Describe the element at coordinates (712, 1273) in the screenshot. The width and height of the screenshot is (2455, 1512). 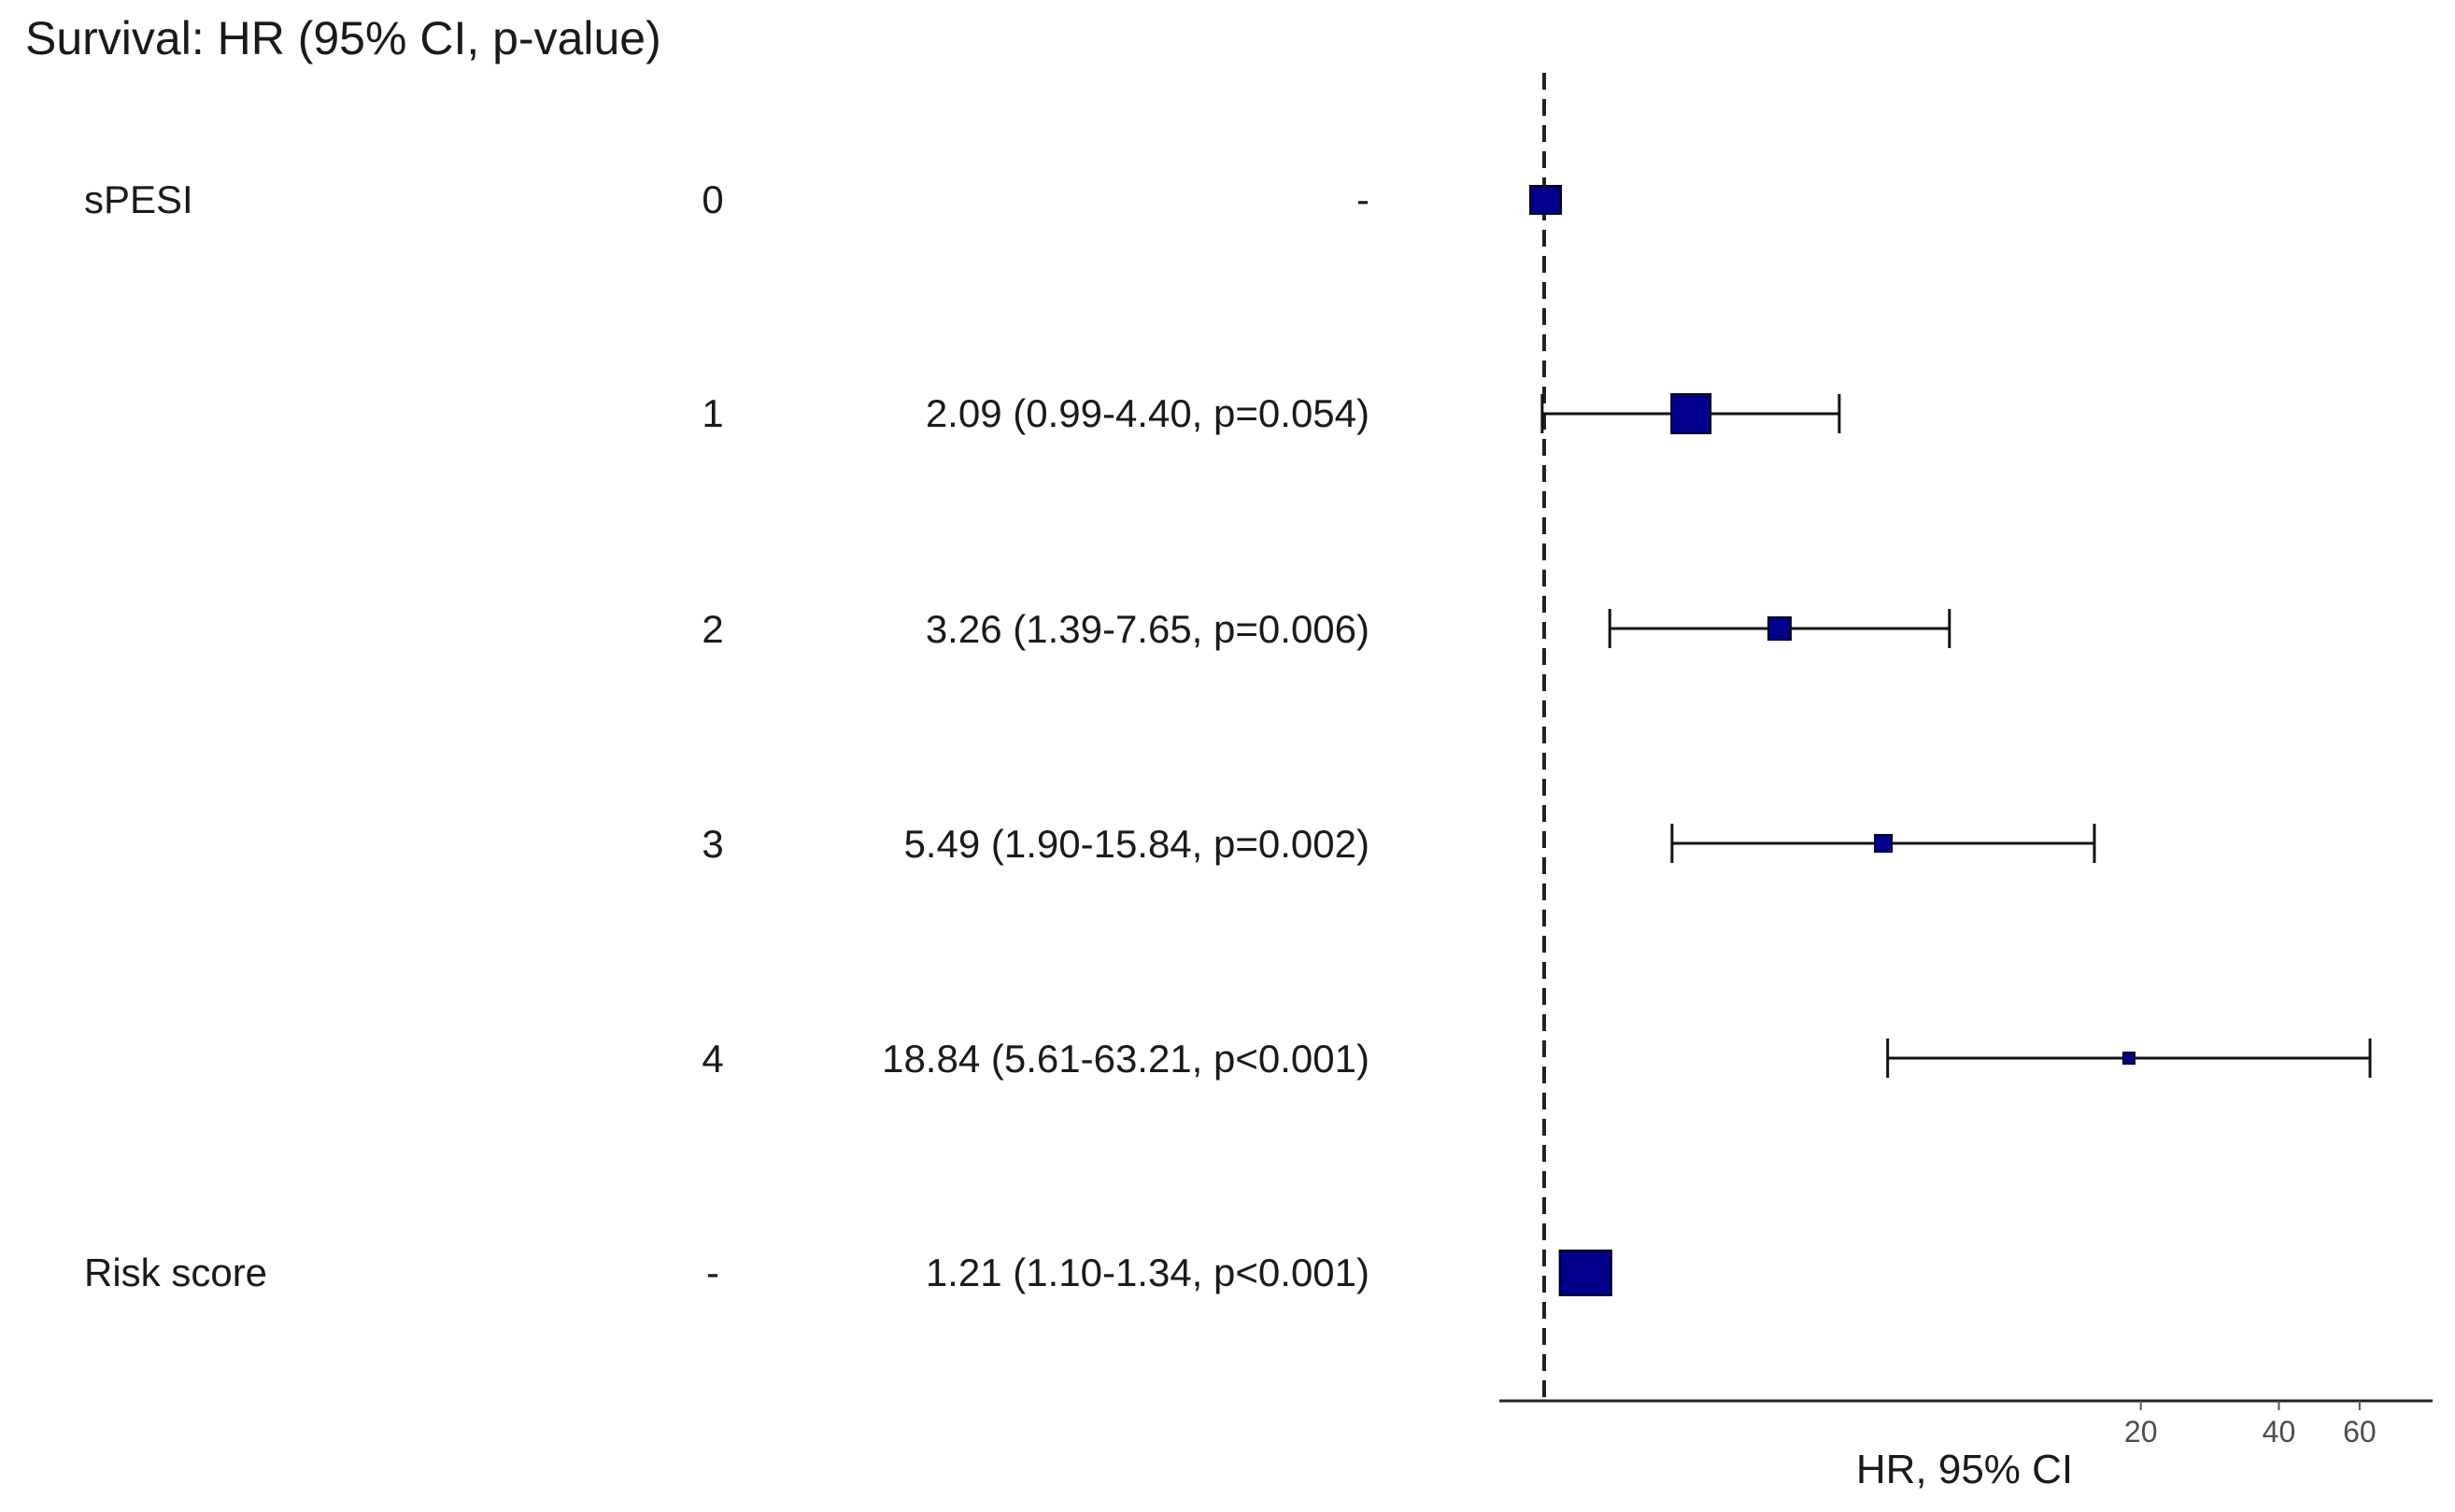
I see `row-level-label: -` at that location.